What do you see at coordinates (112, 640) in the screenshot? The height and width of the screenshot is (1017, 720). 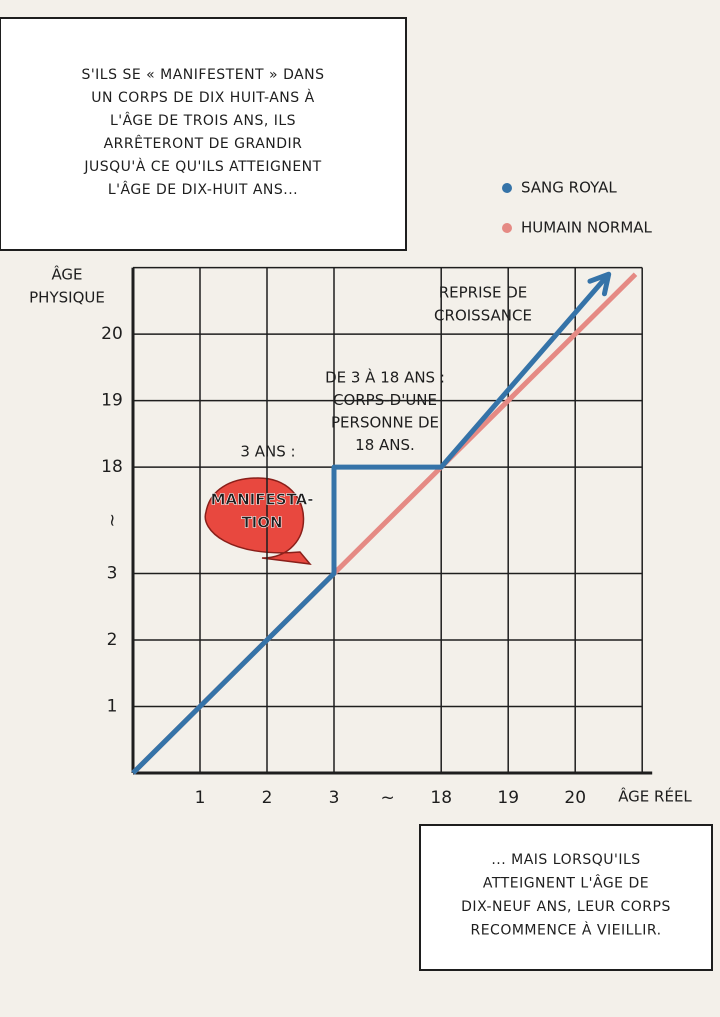 I see `y-tick-label: 2` at bounding box center [112, 640].